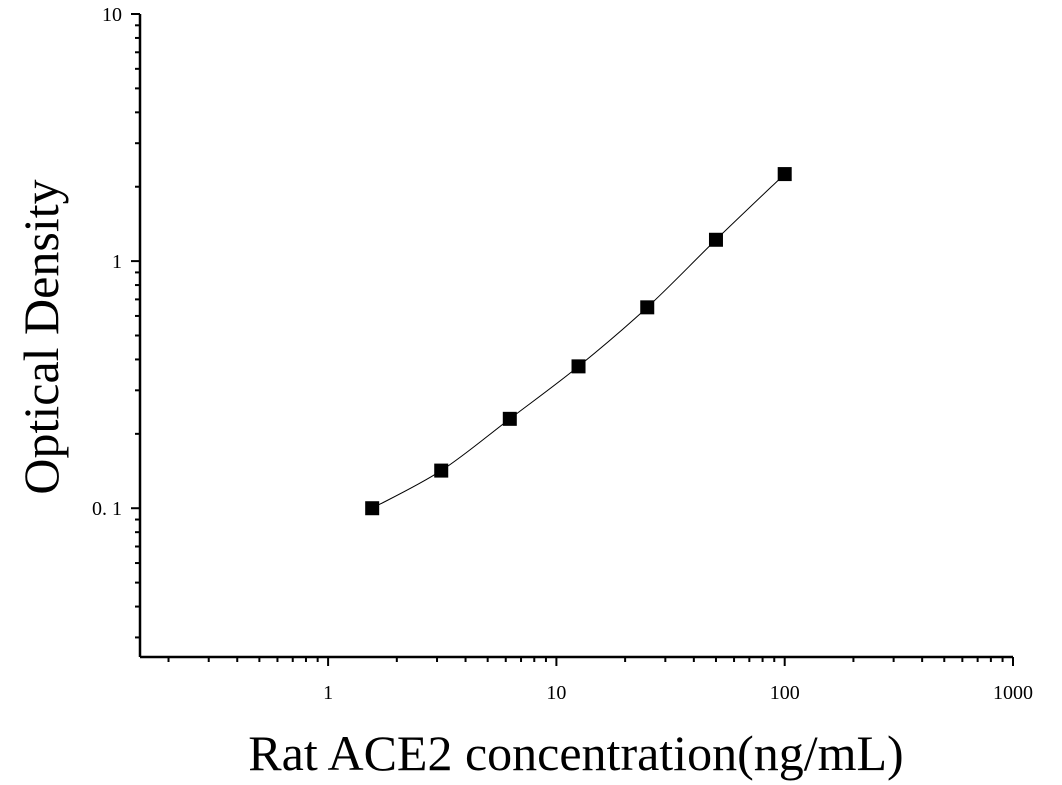 Image resolution: width=1062 pixels, height=785 pixels. Describe the element at coordinates (556, 693) in the screenshot. I see `x-tick-label: 10` at that location.